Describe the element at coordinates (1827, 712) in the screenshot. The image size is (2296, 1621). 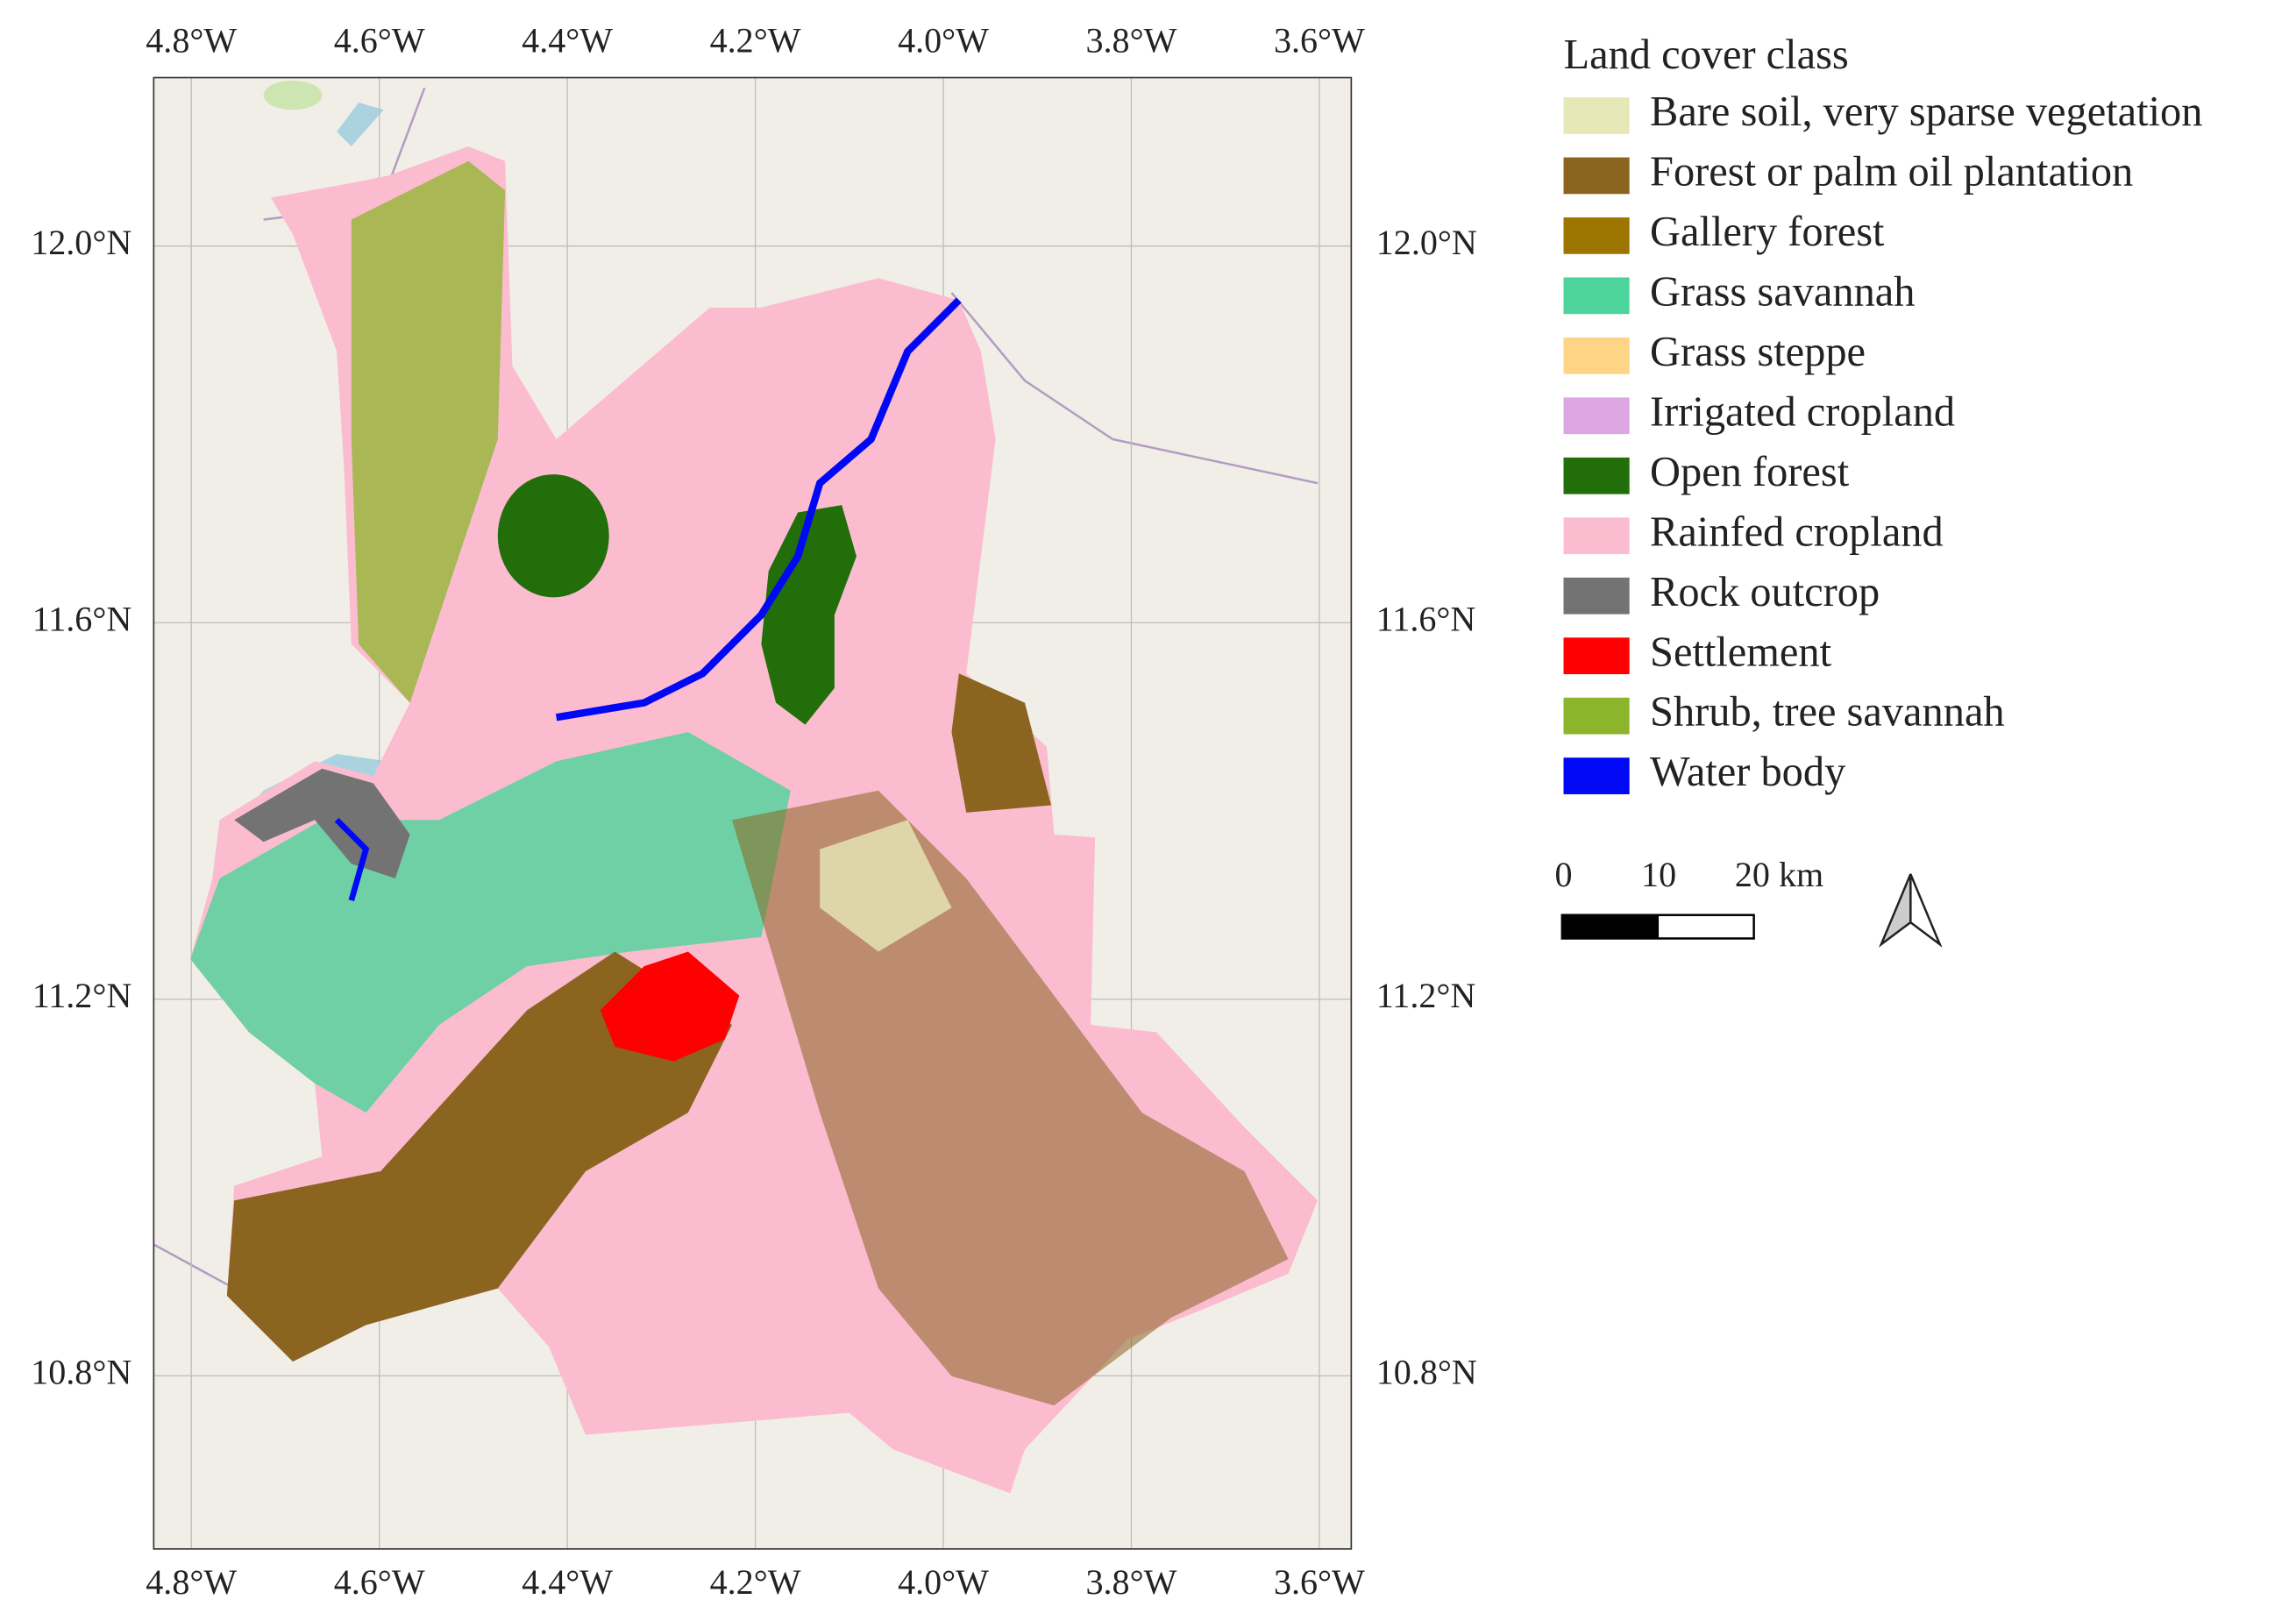
I see `legend-label: Shrub, tree savannah` at that location.